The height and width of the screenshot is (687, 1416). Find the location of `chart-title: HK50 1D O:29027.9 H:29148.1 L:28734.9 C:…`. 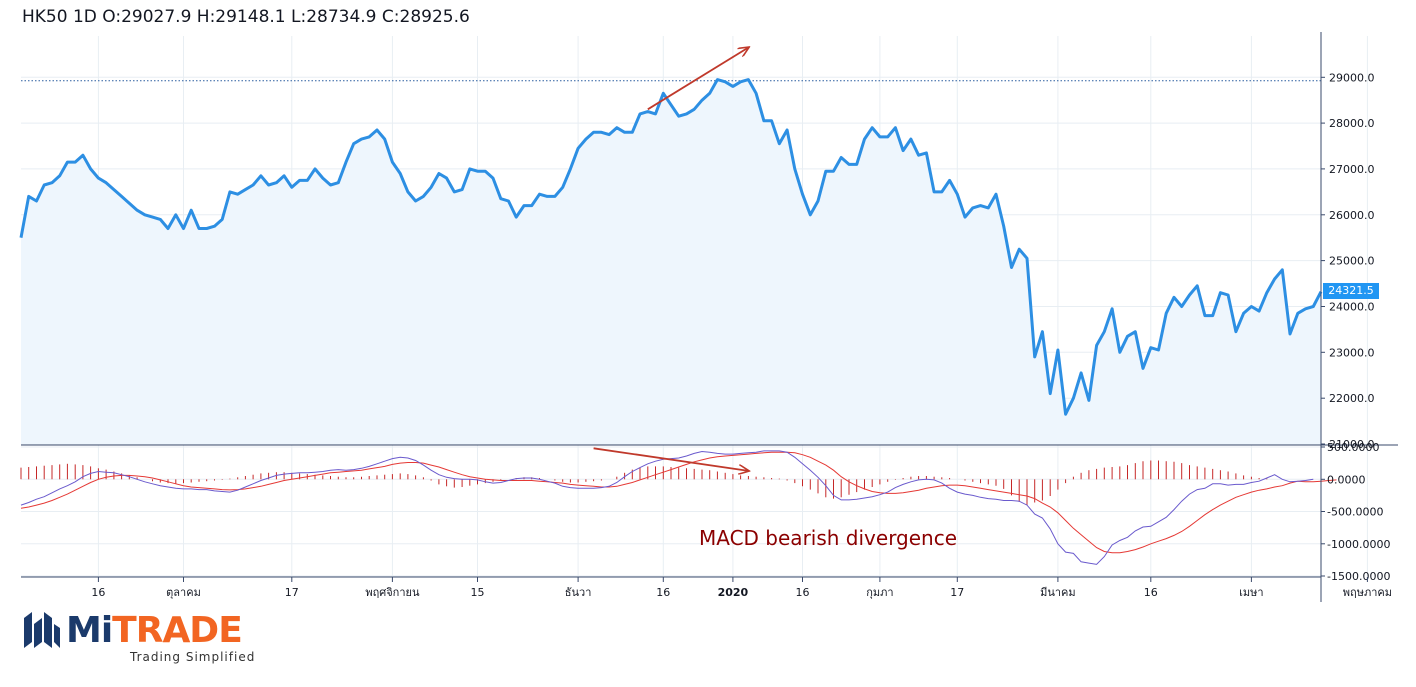

chart-title: HK50 1D O:29027.9 H:29148.1 L:28734.9 C:… is located at coordinates (246, 17).